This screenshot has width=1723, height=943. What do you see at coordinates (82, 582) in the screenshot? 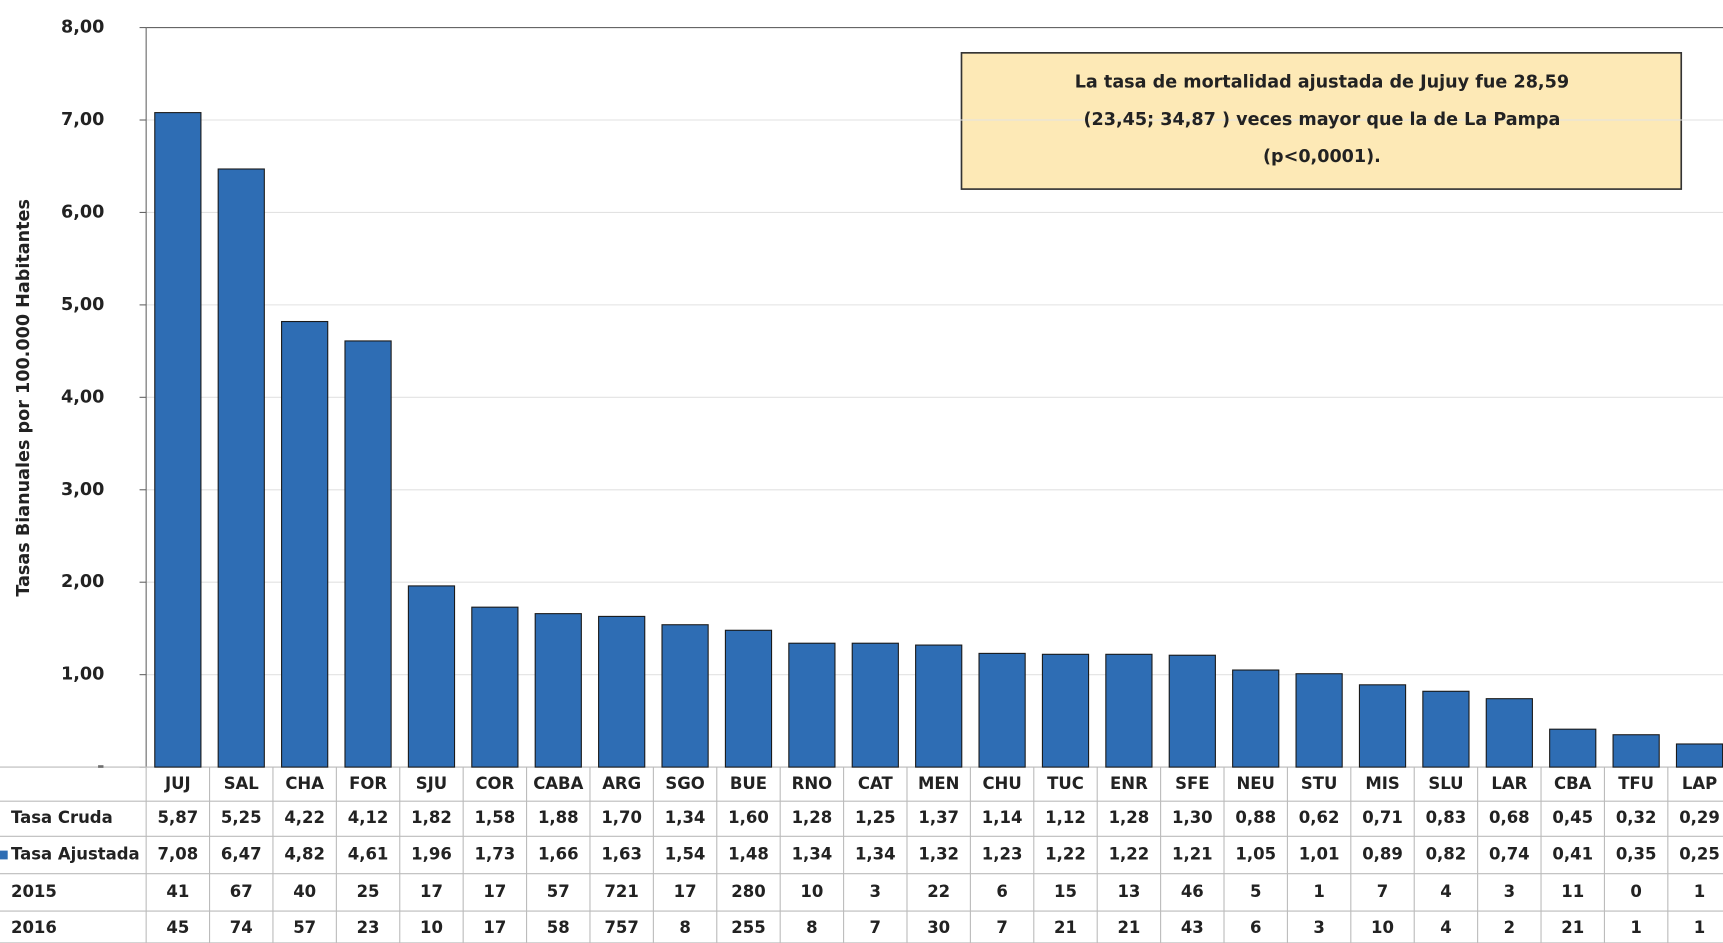
I see `y-tick-label: 2,00` at bounding box center [82, 582].